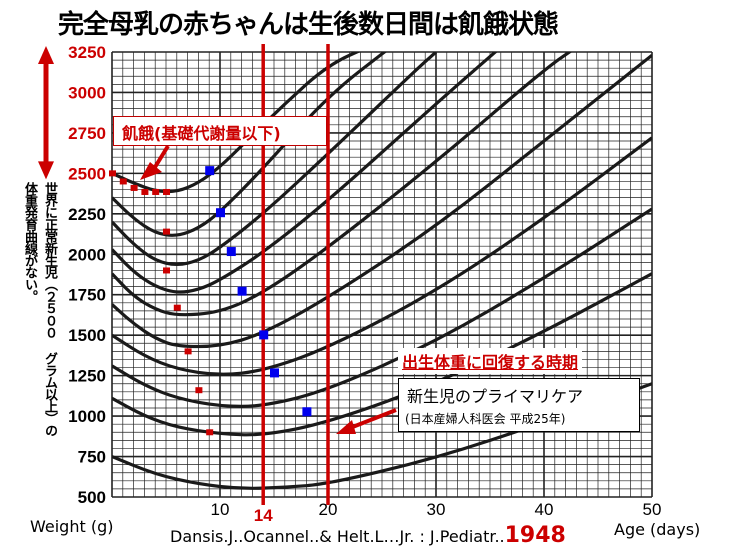  What do you see at coordinates (87, 335) in the screenshot?
I see `y-tick-label: 1500` at bounding box center [87, 335].